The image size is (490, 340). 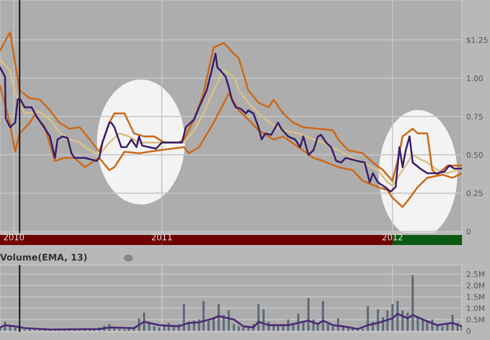 What do you see at coordinates (14, 237) in the screenshot?
I see `x-tick-label: 2010` at bounding box center [14, 237].